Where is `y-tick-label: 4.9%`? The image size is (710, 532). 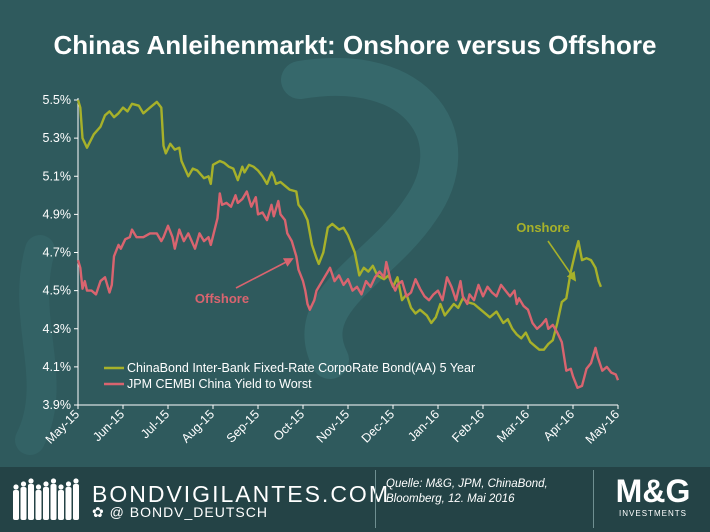 y-tick-label: 4.9% is located at coordinates (57, 214).